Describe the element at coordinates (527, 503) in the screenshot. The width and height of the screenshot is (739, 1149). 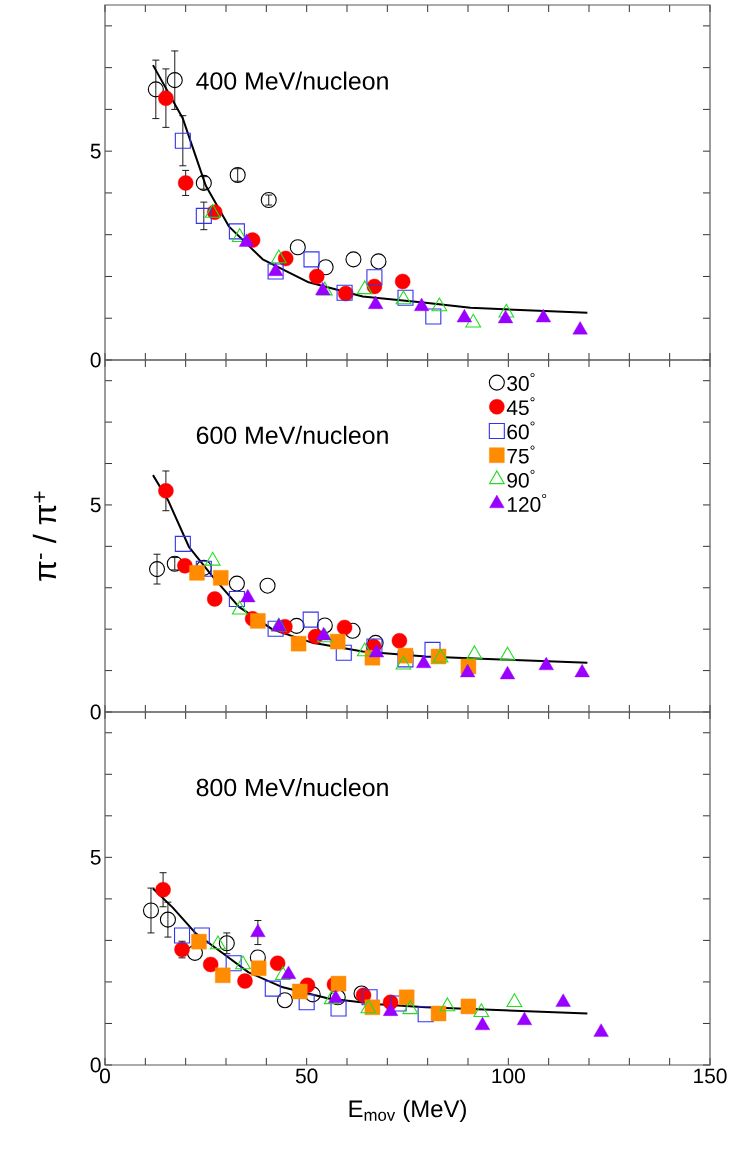
I see `legend-label: 120$^{°}$` at that location.